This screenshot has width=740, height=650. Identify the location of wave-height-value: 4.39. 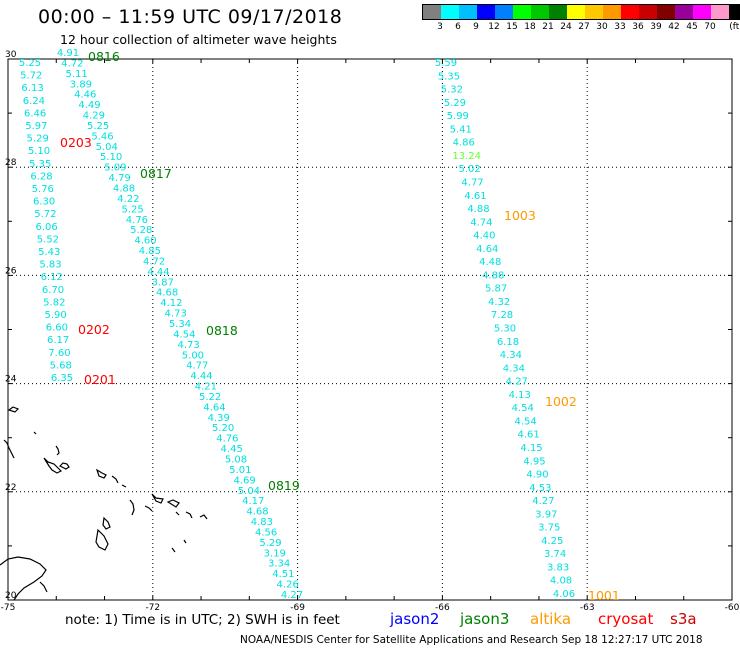
(219, 418).